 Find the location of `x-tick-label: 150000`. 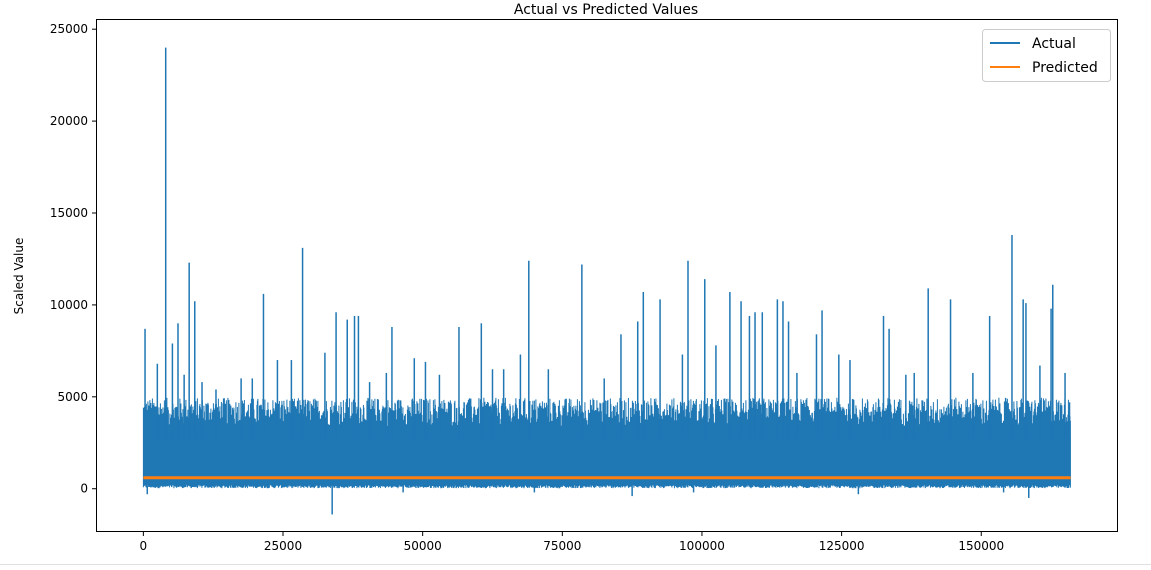

x-tick-label: 150000 is located at coordinates (981, 546).